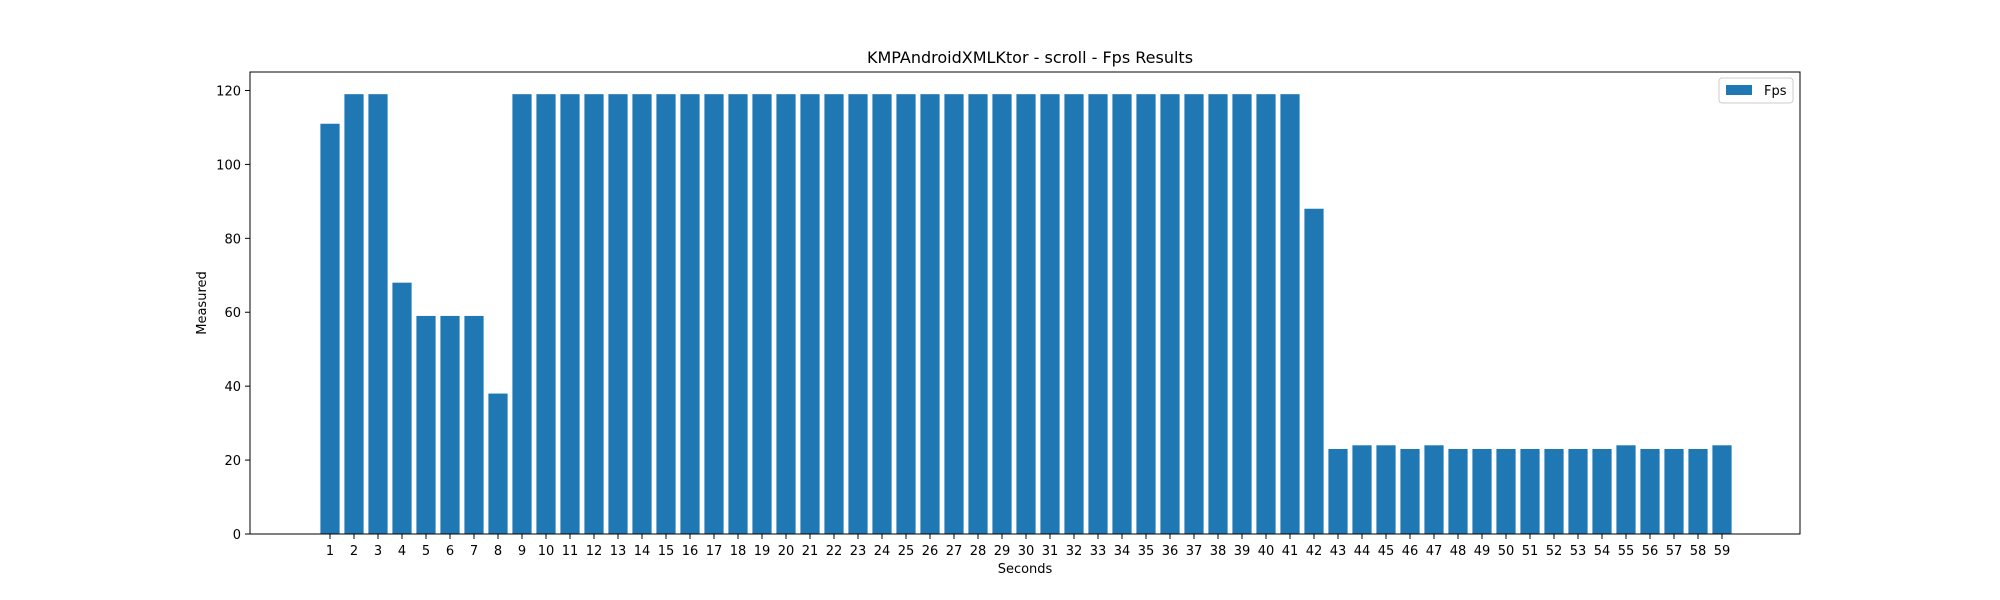  I want to click on y-tick-label-60: 60, so click(232, 313).